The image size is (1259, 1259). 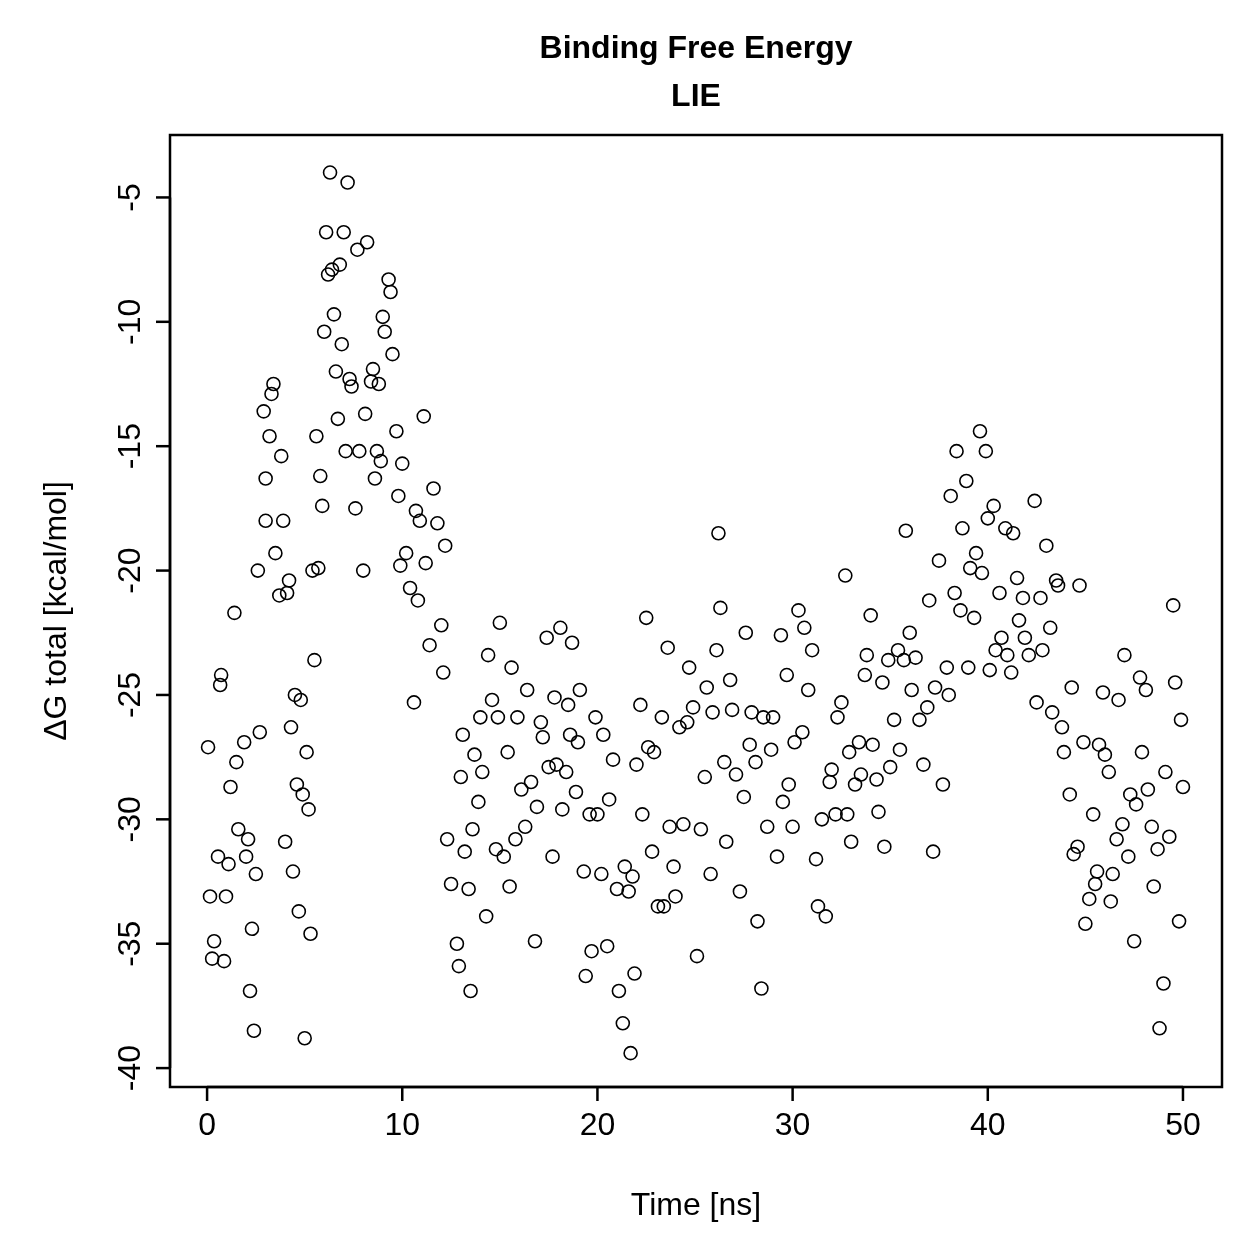 I want to click on x-tick-label: 30, so click(x=792, y=1124).